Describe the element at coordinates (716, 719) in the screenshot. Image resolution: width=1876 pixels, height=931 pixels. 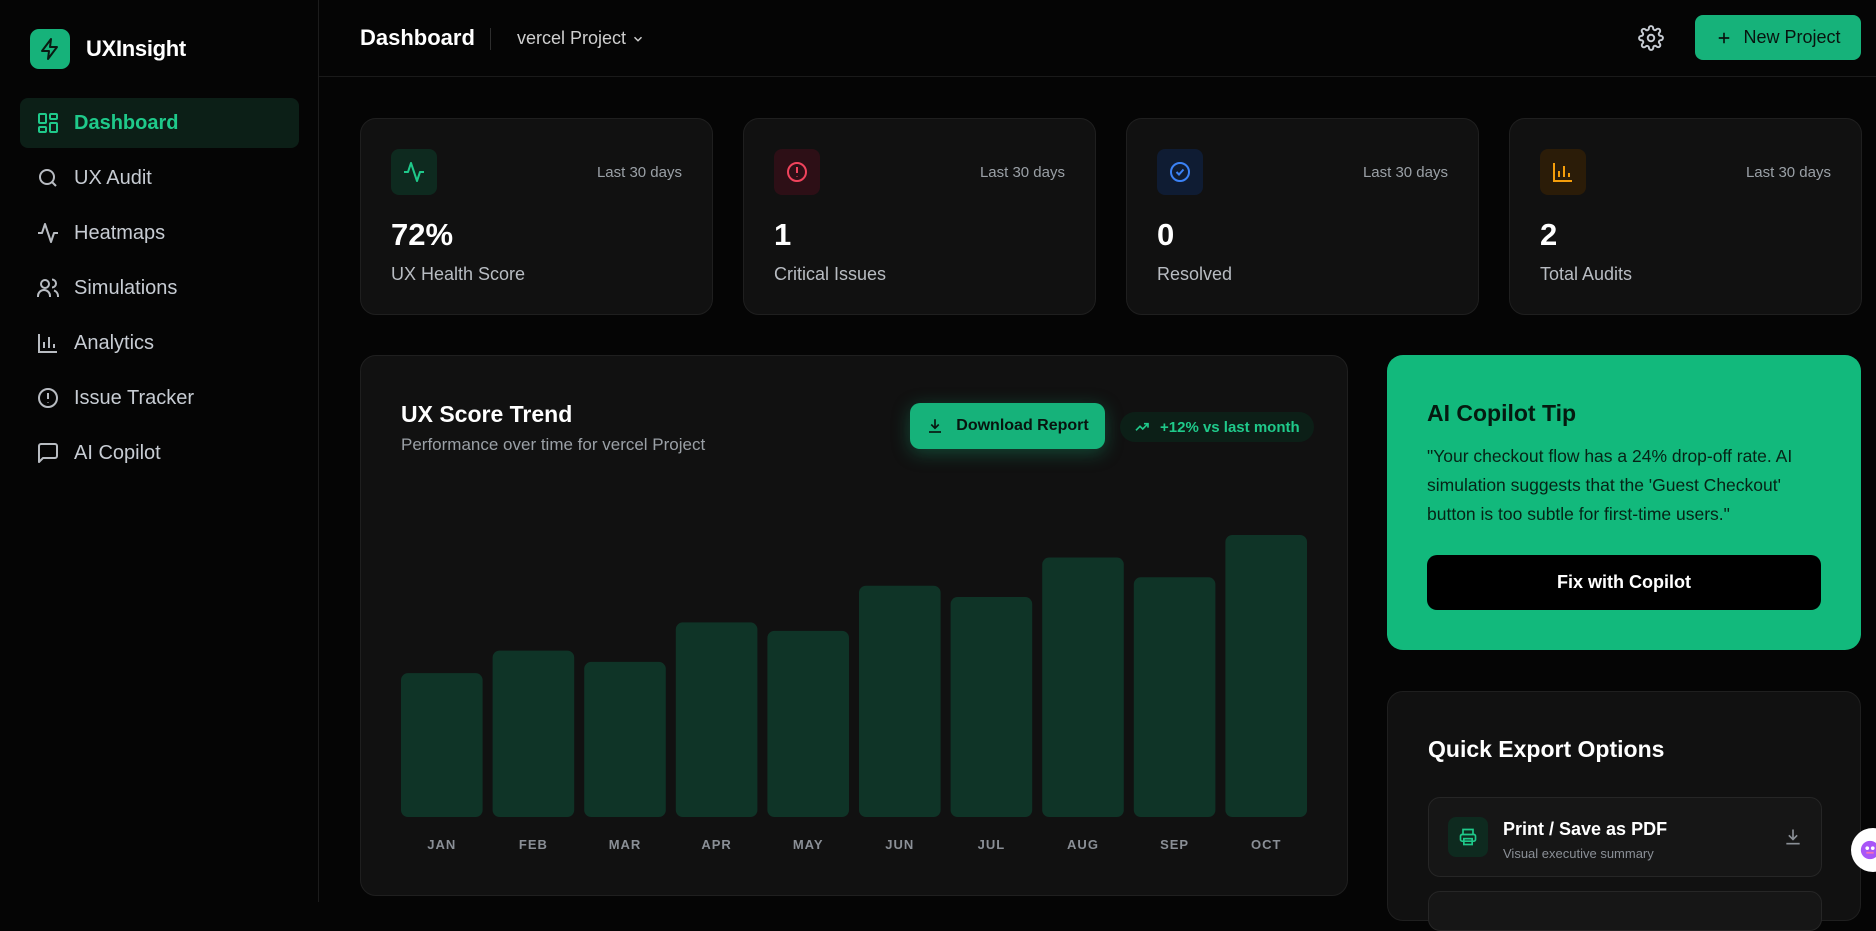
I see `bar-apr` at that location.